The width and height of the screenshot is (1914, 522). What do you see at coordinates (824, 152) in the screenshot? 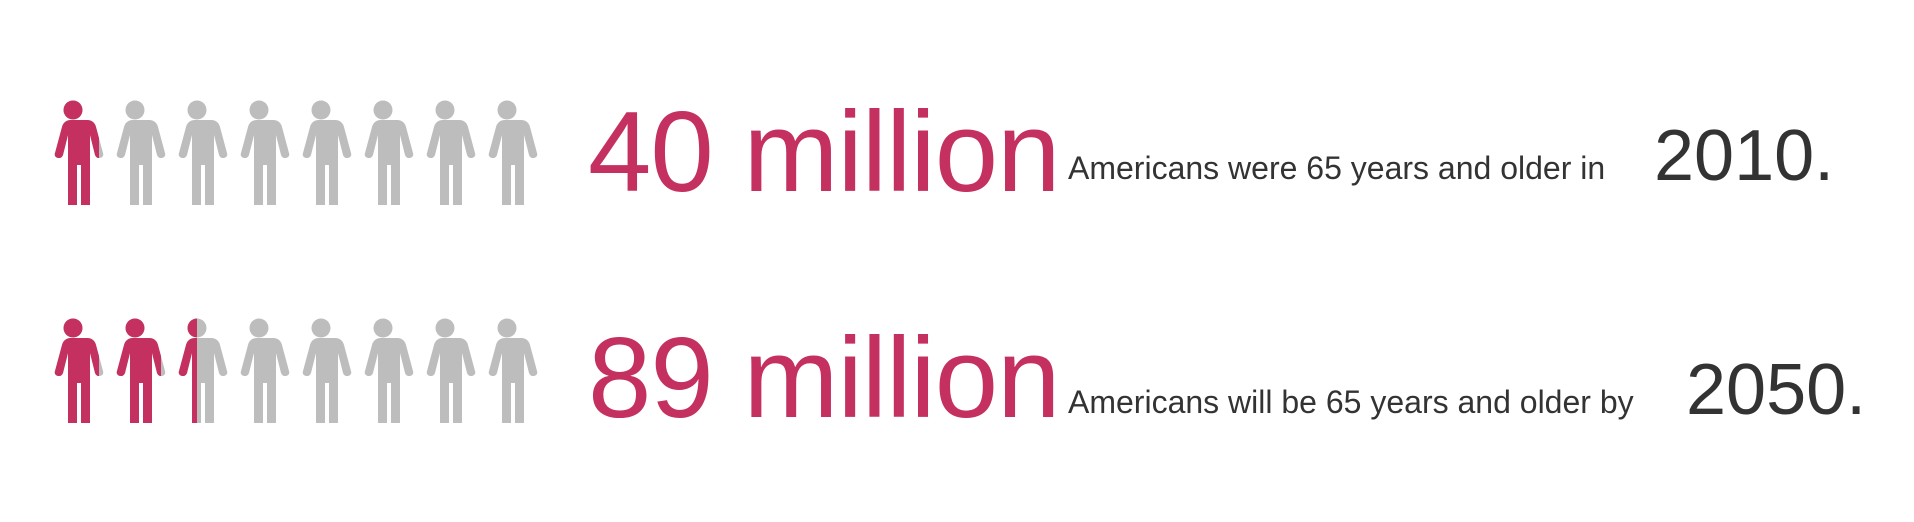
I see `headline-value: 40 million` at bounding box center [824, 152].